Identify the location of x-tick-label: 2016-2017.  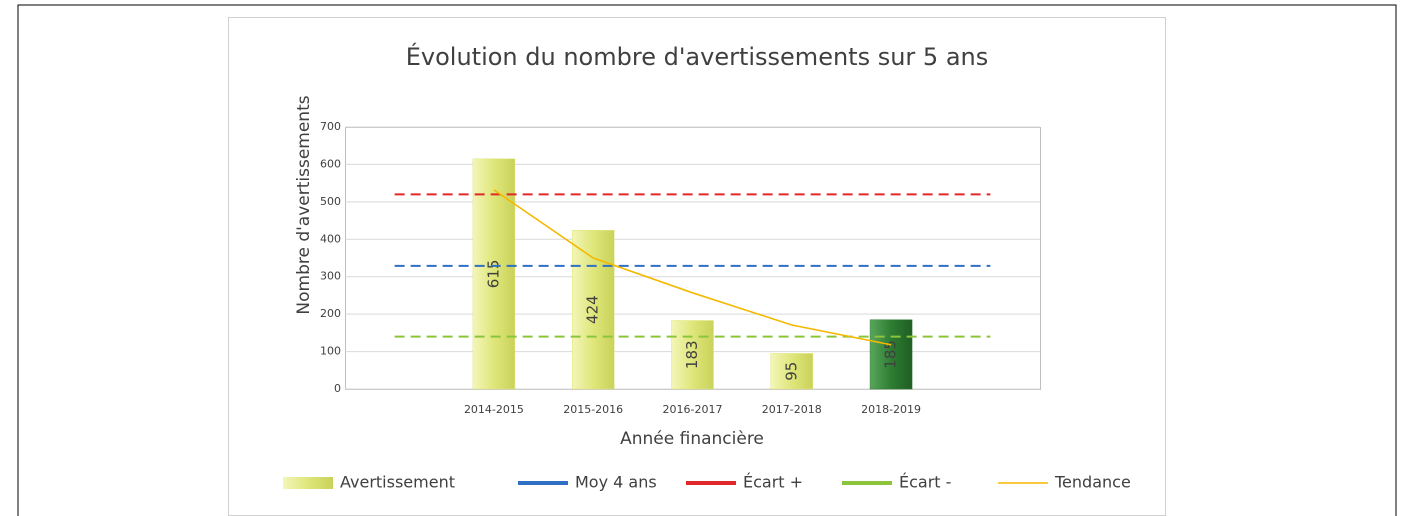
(693, 409).